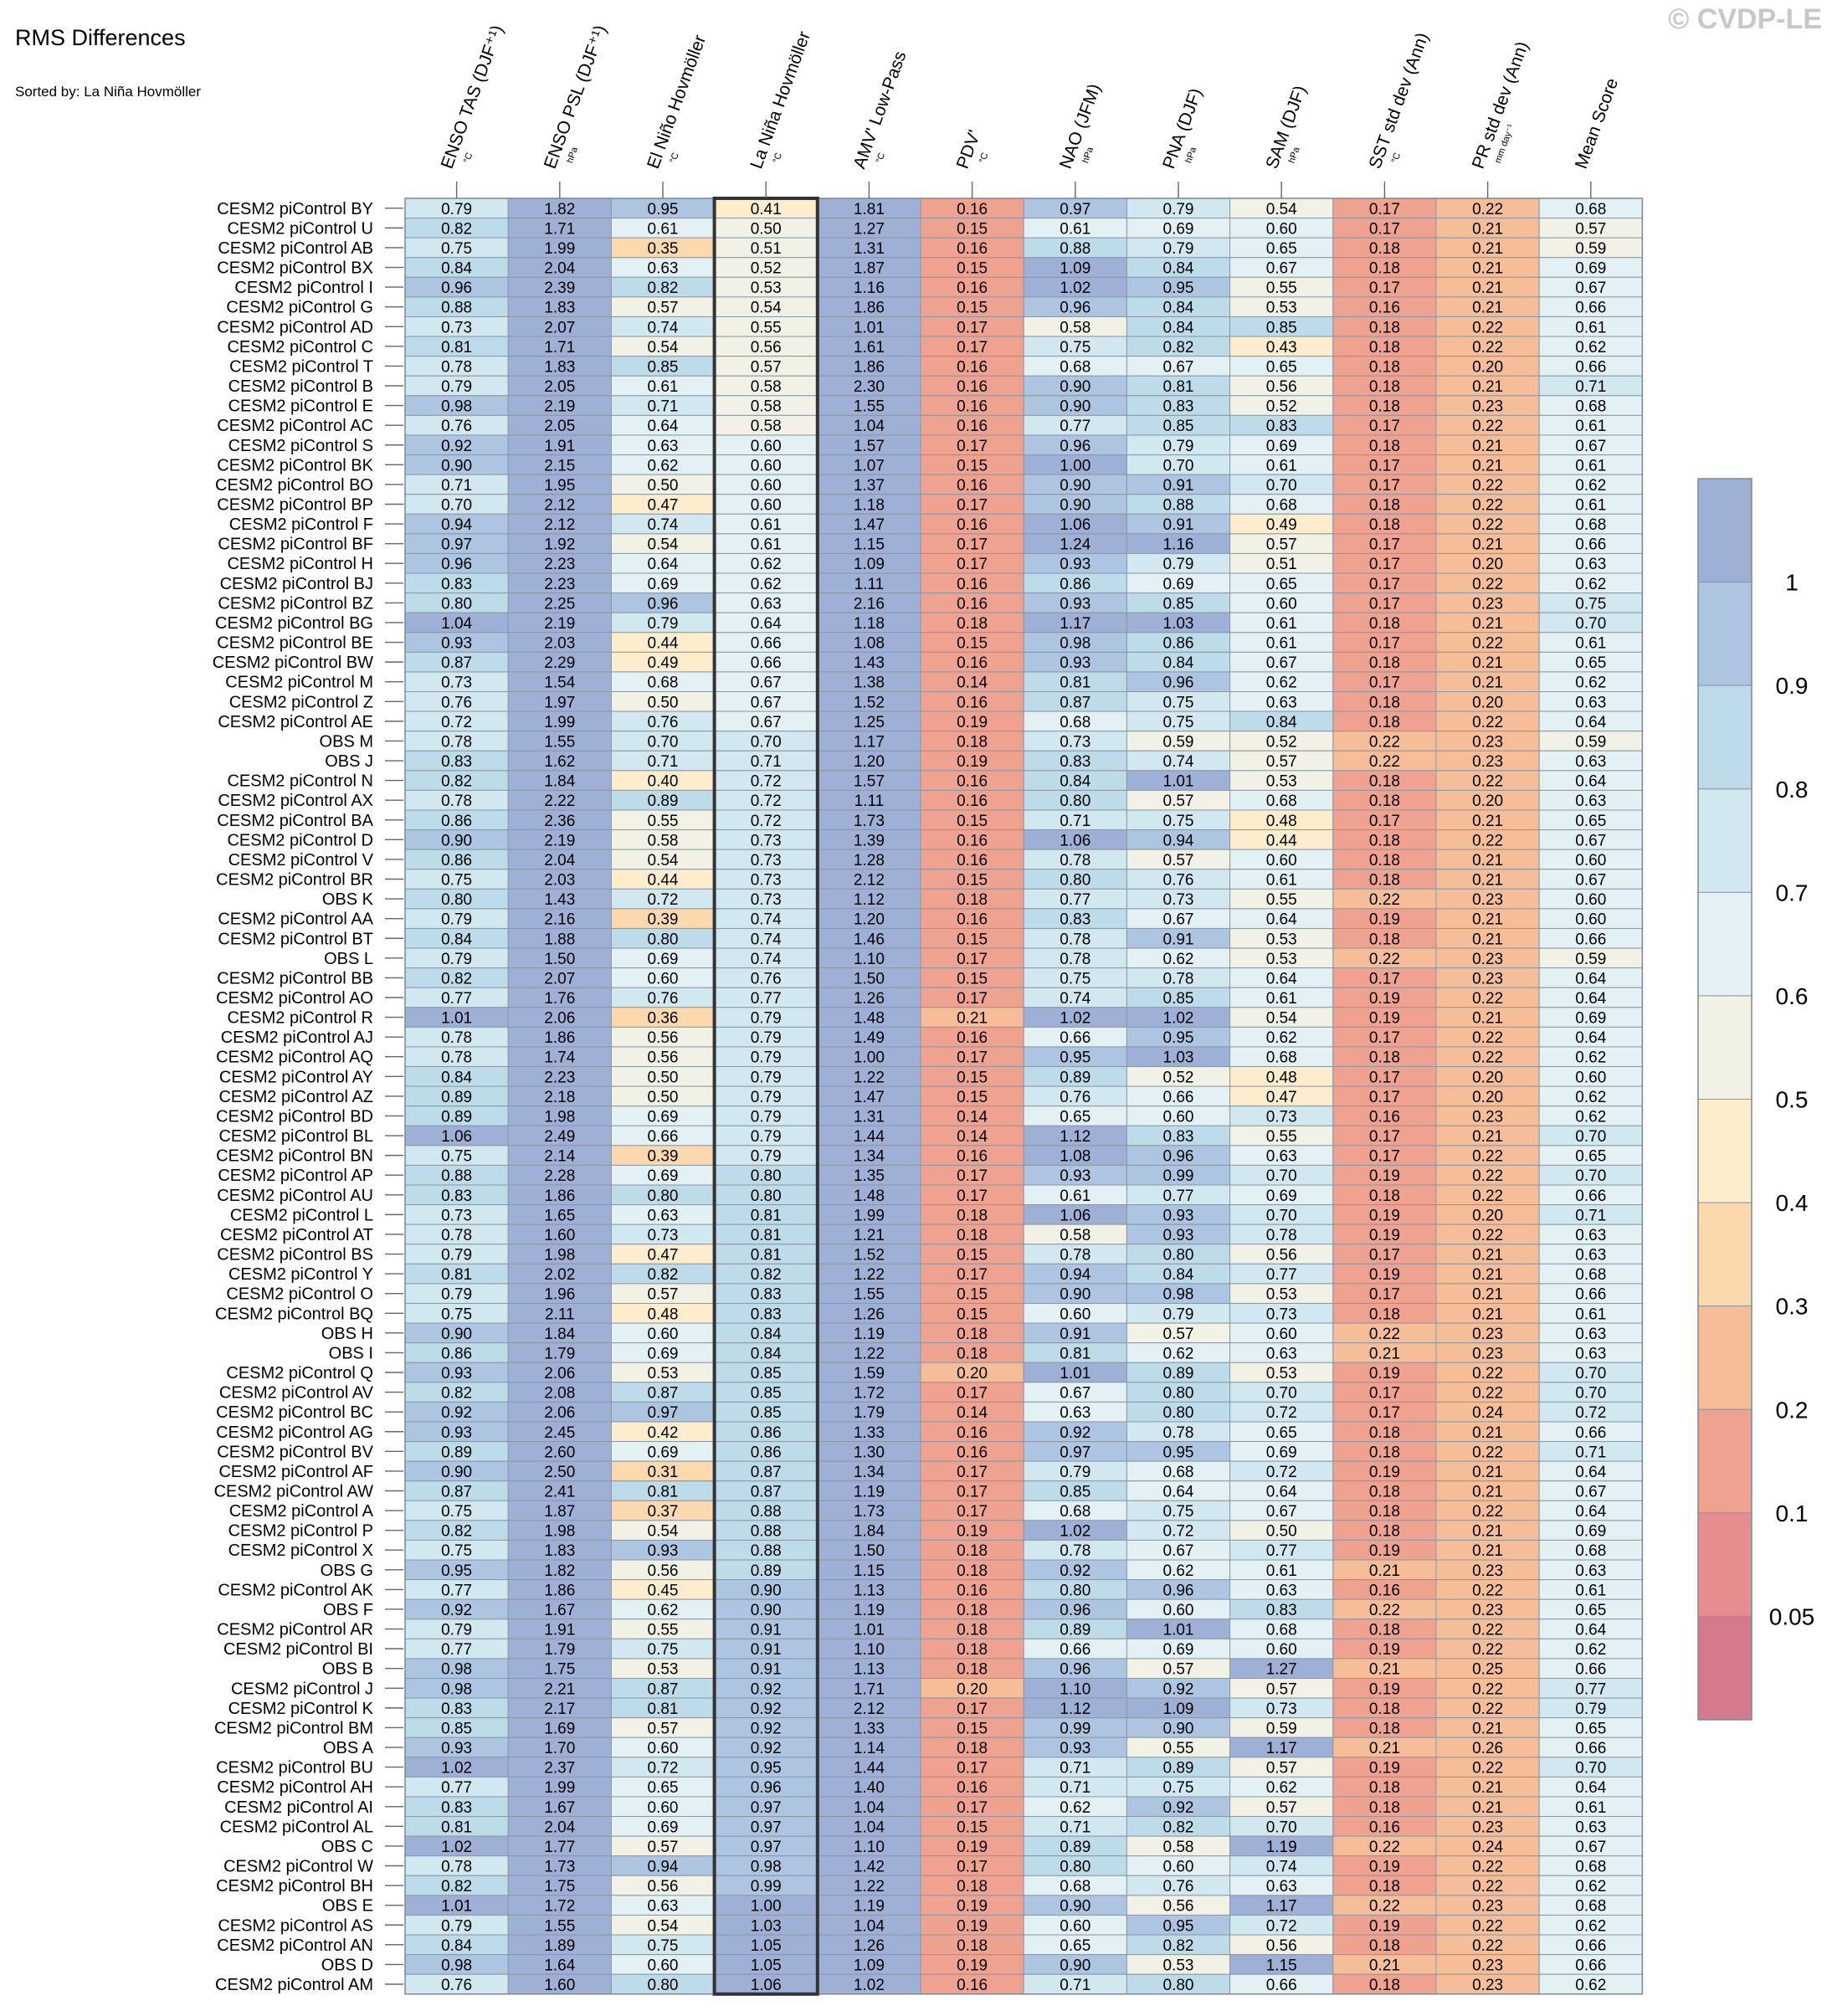  I want to click on cell-value: 0.63, so click(1281, 1157).